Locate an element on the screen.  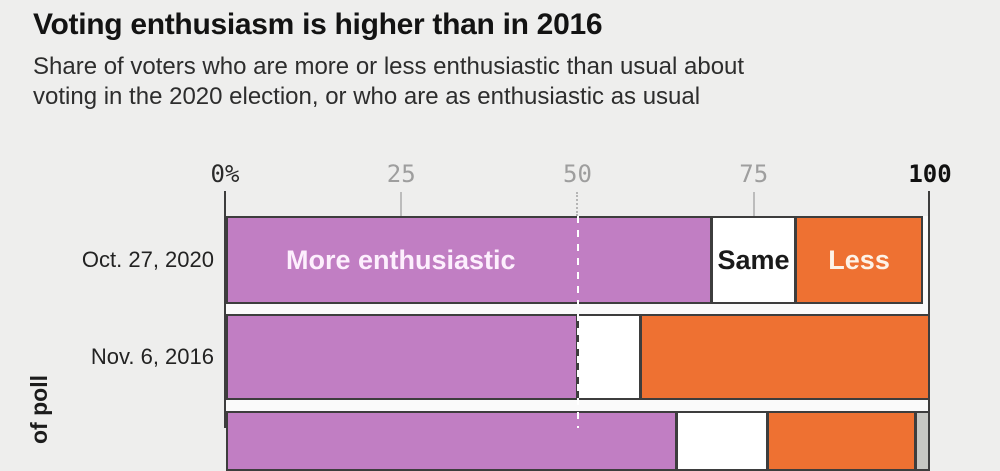
bar-segment-less: Less is located at coordinates (859, 260).